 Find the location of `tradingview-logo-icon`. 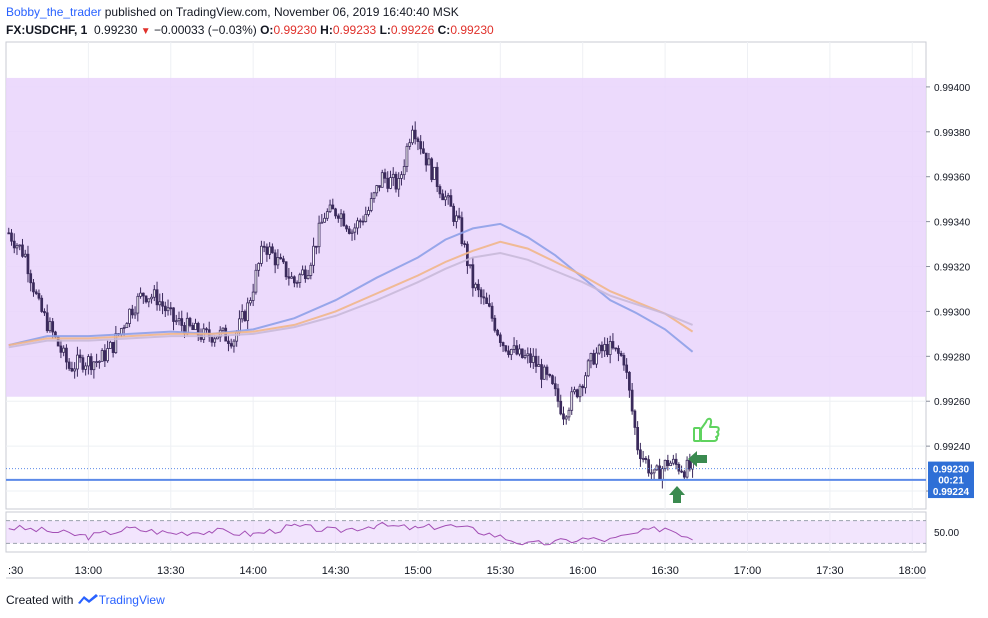

tradingview-logo-icon is located at coordinates (87, 599).